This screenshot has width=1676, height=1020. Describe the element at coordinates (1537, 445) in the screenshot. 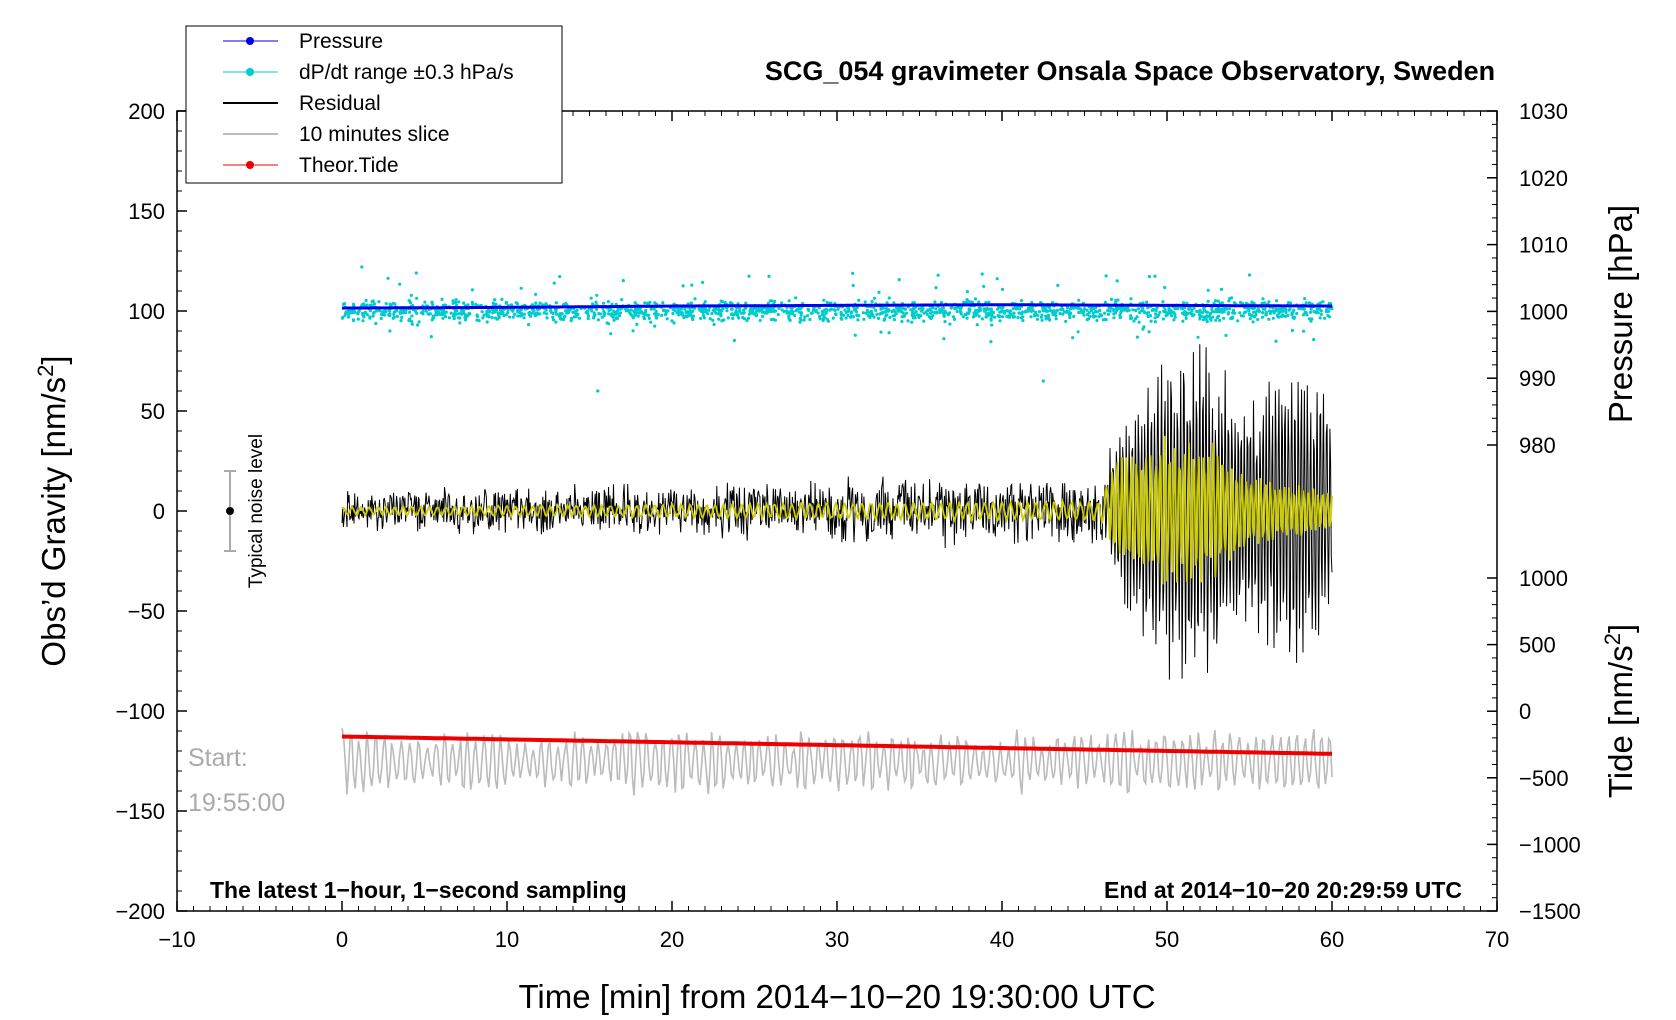

I see `pressure-tick-label: 980` at that location.